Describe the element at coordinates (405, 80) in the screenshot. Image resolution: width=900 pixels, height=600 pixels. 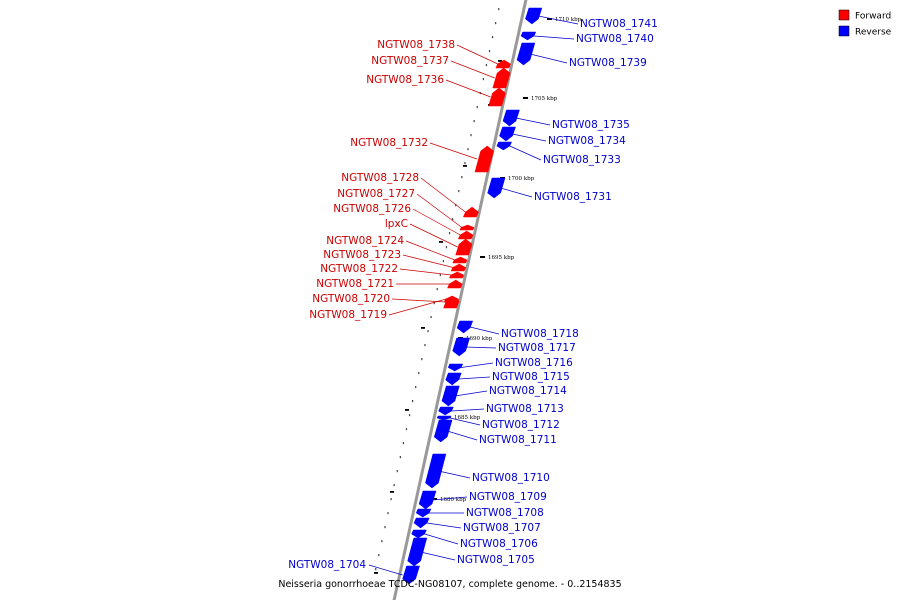
I see `gene-label-NGTW08_1736: NGTW08_1736` at that location.